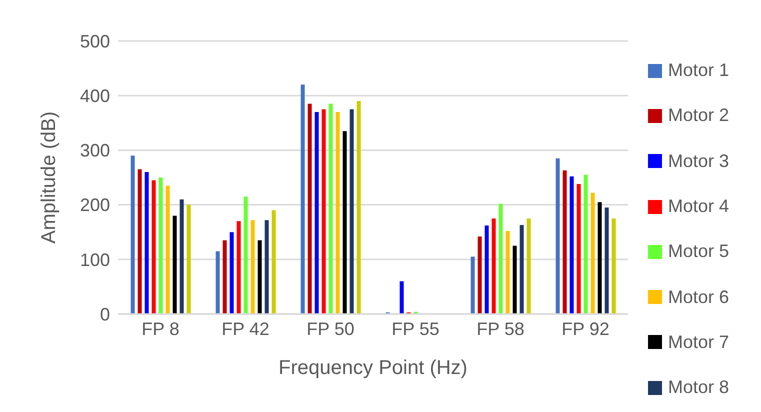 This screenshot has height=412, width=761. I want to click on x-tick-label: FP 92, so click(586, 328).